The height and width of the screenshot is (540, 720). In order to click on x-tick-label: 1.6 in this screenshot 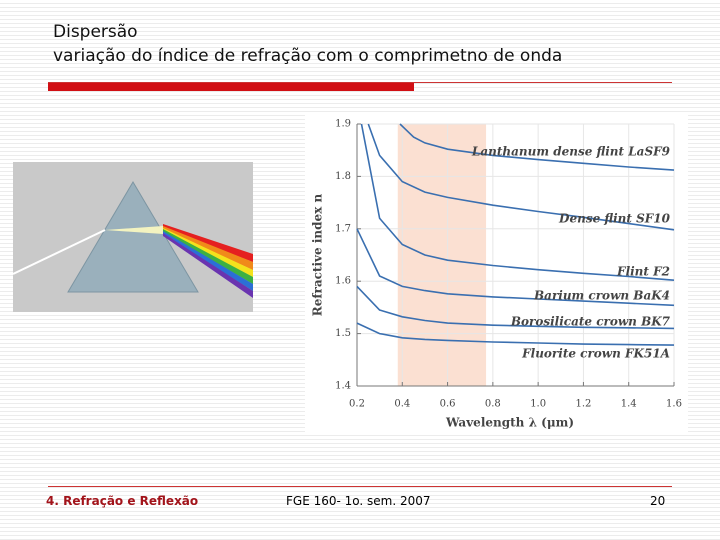, I will do `click(674, 404)`.